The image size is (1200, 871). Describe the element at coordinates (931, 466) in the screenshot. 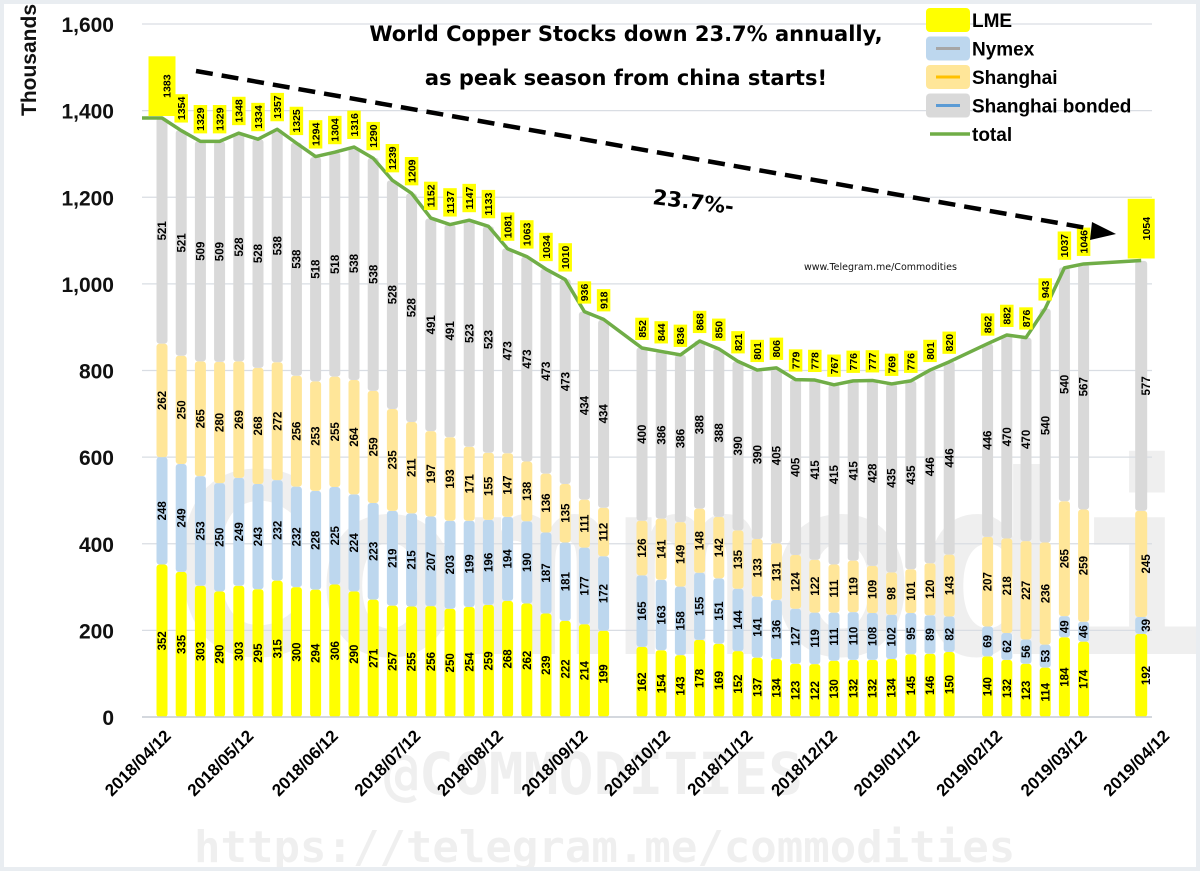

I see `segment-value-label: 446` at that location.